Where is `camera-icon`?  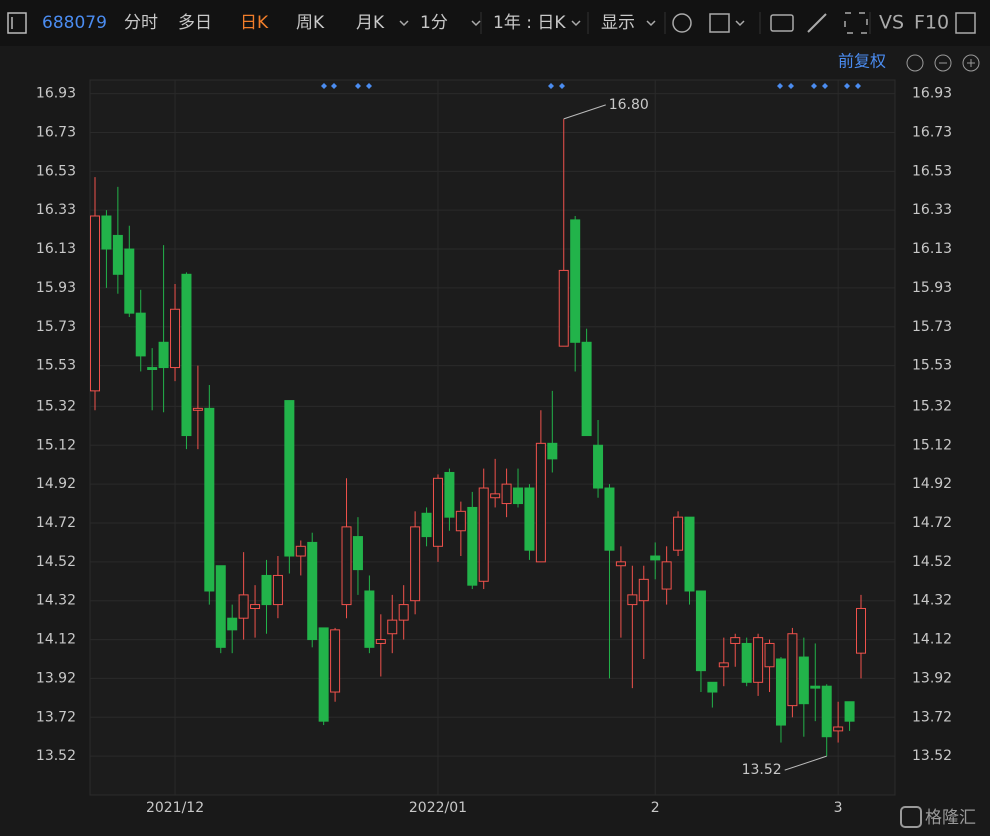
camera-icon is located at coordinates (782, 23).